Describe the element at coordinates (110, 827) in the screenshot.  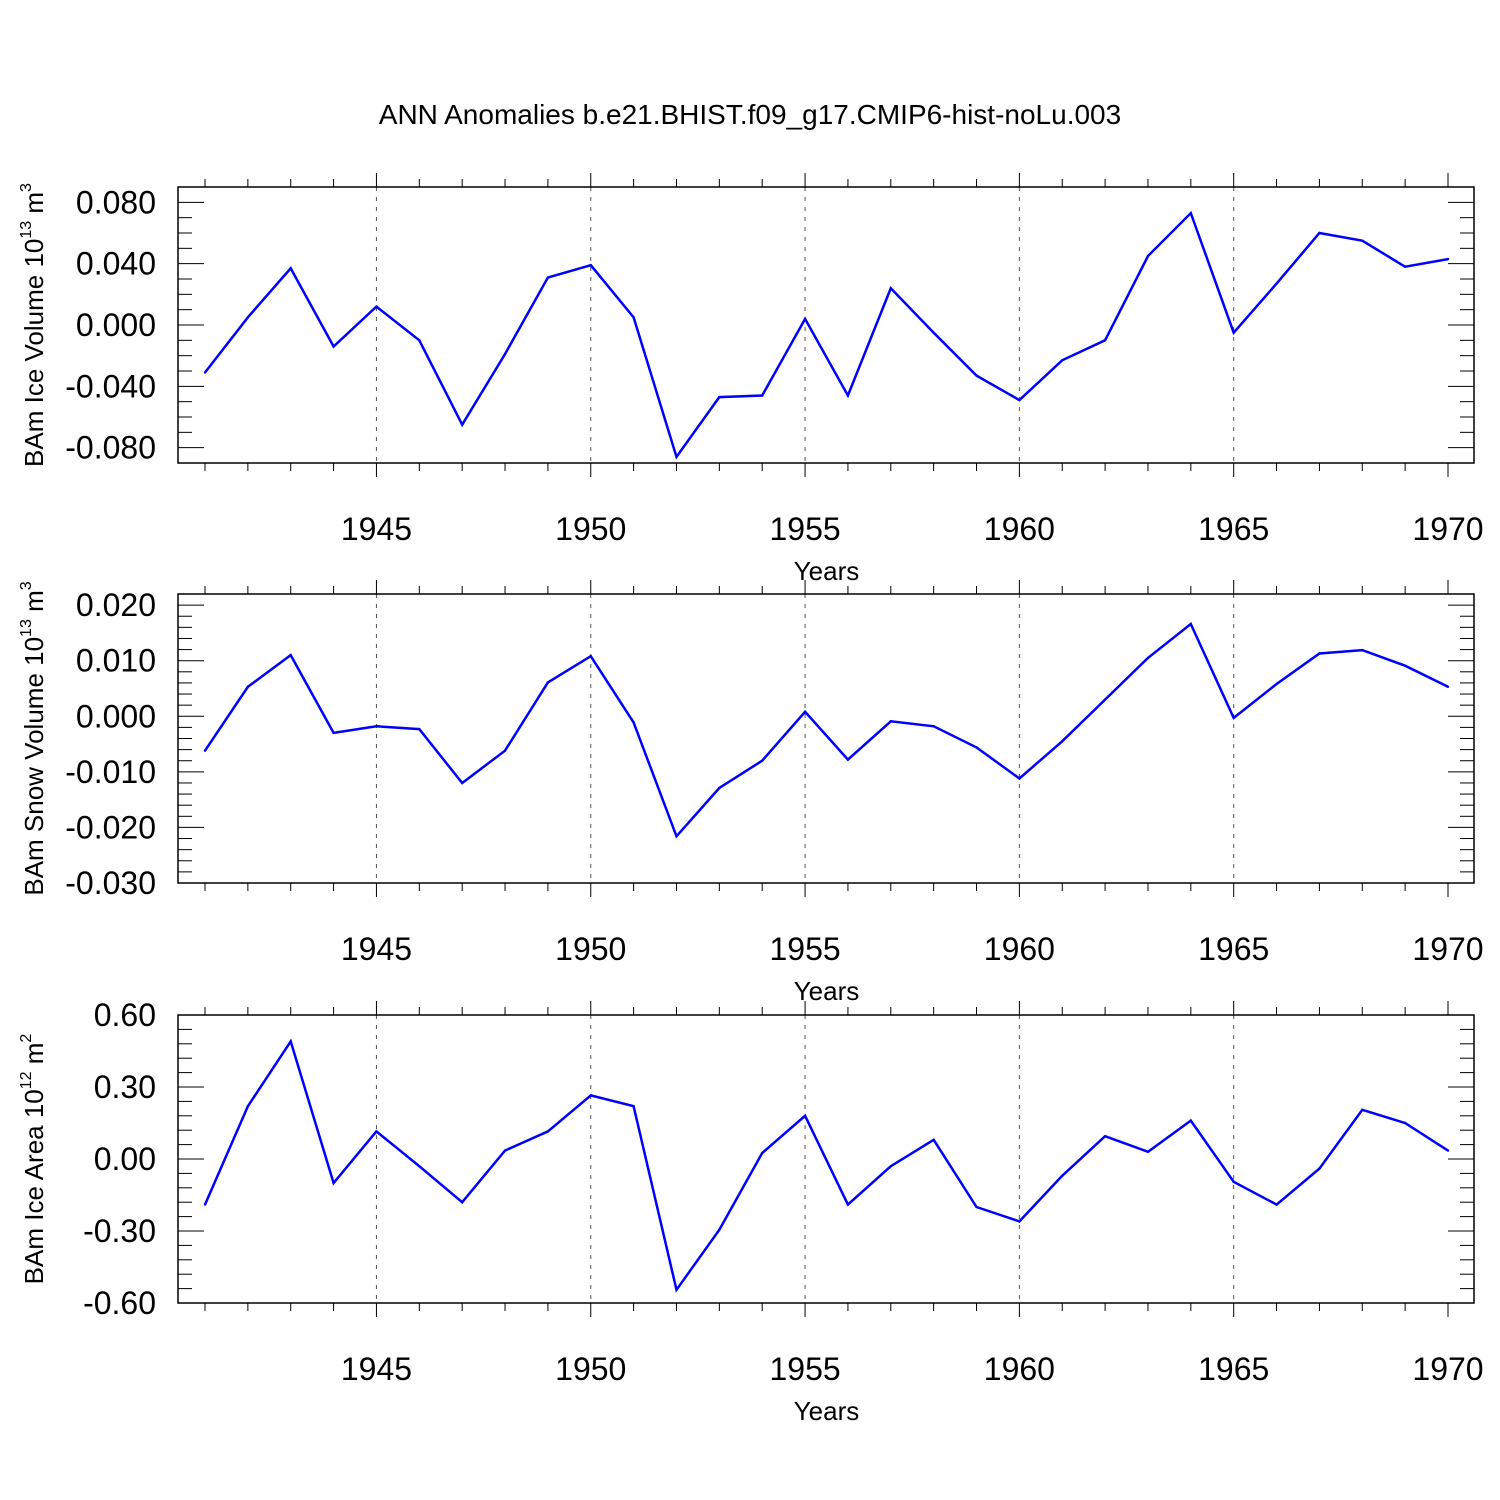
I see `y-tick-label: -0.020` at that location.